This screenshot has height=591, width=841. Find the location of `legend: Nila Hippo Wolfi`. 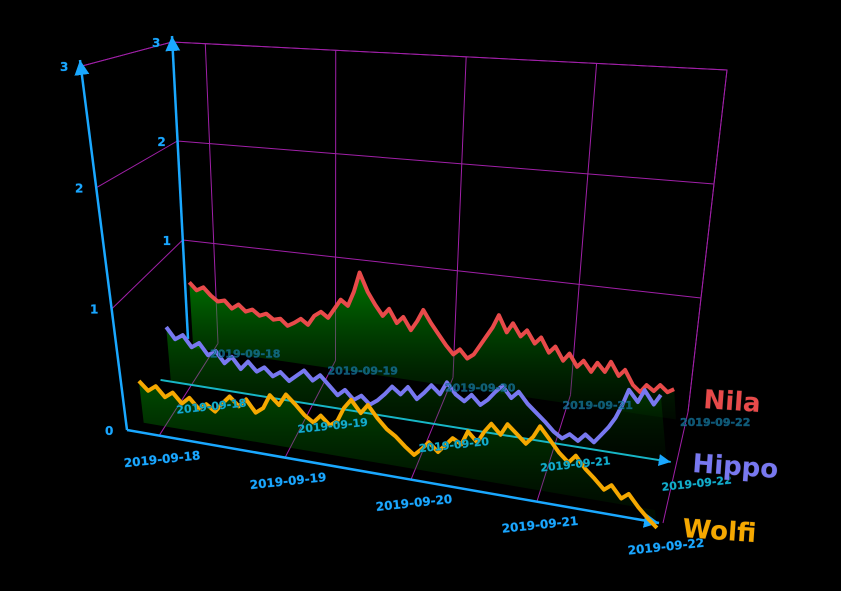

legend: Nila Hippo Wolfi is located at coordinates (730, 467).